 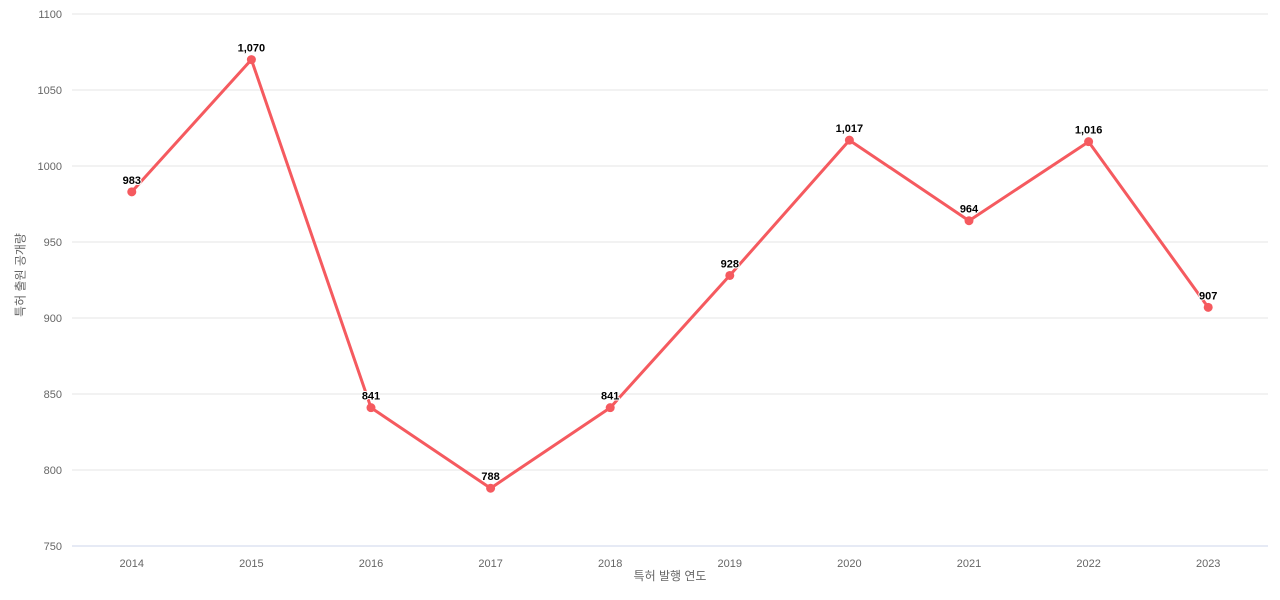 I want to click on y-tick-label: 750, so click(x=53, y=547).